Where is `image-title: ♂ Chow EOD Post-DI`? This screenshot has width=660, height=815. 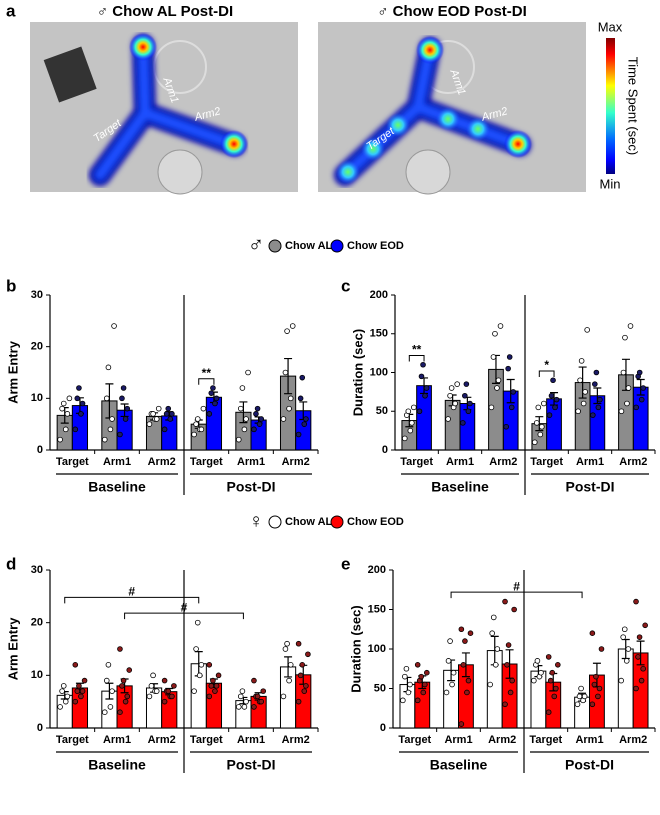
image-title: ♂ Chow EOD Post-DI is located at coordinates (452, 11).